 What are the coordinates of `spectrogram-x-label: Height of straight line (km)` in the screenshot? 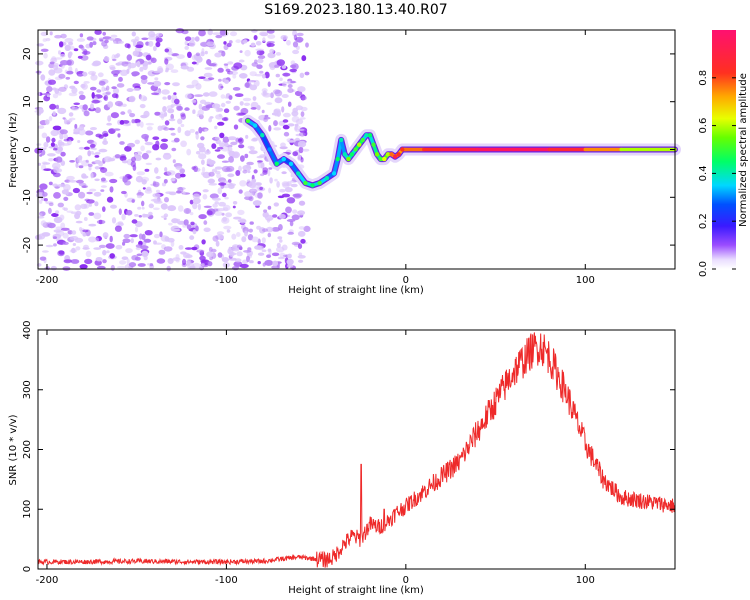 It's located at (356, 290).